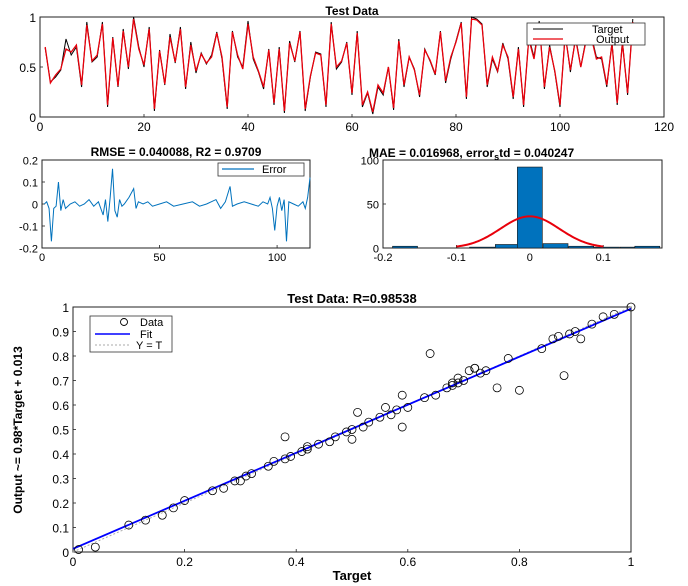 Image resolution: width=688 pixels, height=586 pixels. Describe the element at coordinates (370, 162) in the screenshot. I see `y-tick-label: 100` at that location.